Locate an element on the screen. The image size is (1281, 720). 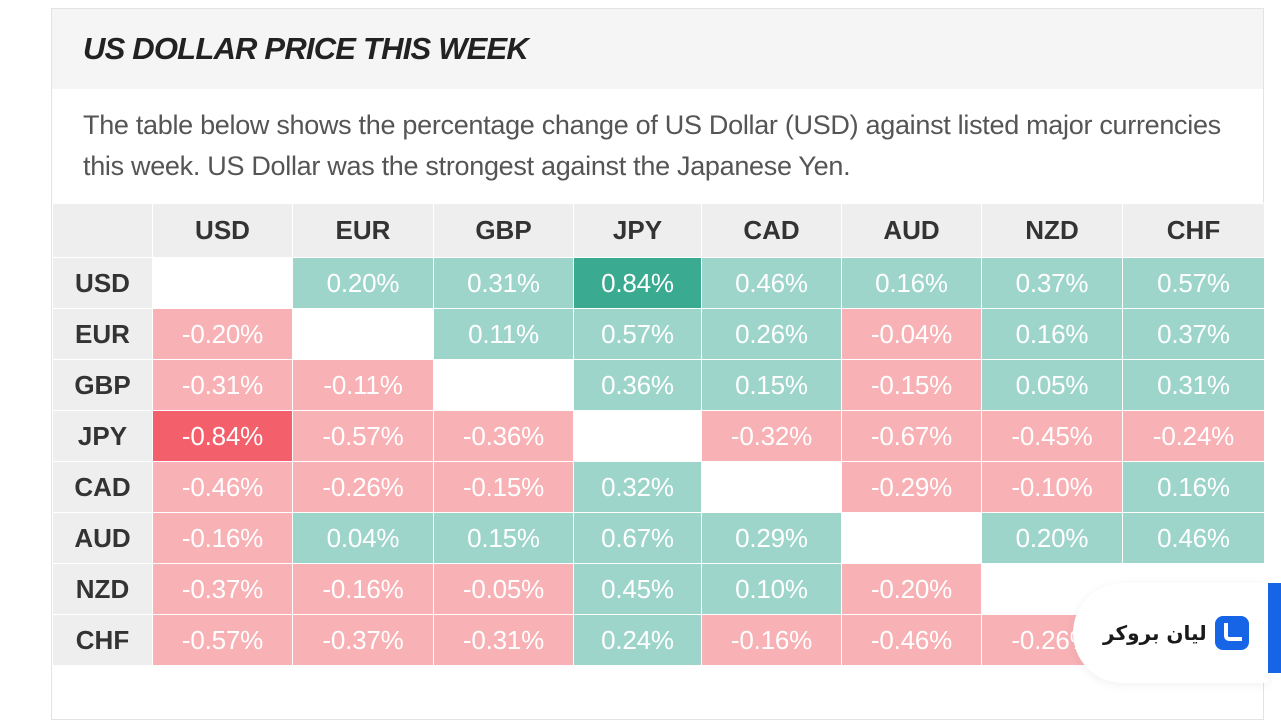
column-header-cad: CAD is located at coordinates (771, 230).